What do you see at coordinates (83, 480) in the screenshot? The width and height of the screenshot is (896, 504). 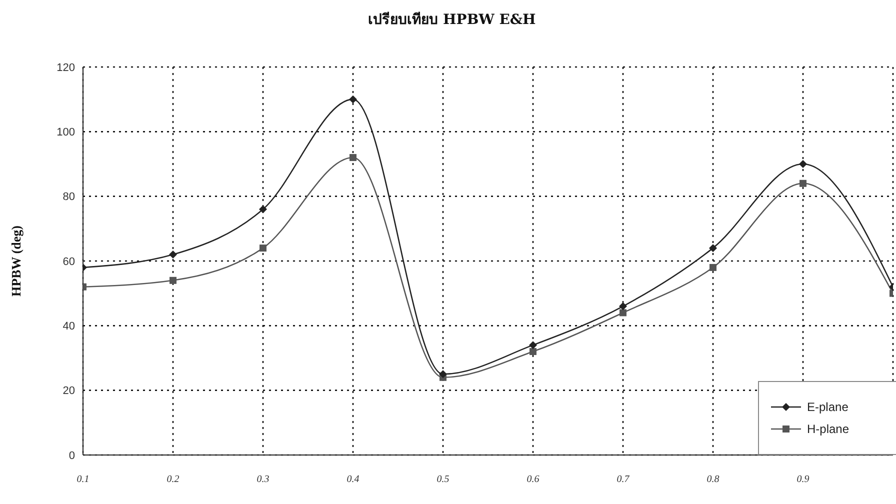 I see `x-tick-label: 0.1` at bounding box center [83, 480].